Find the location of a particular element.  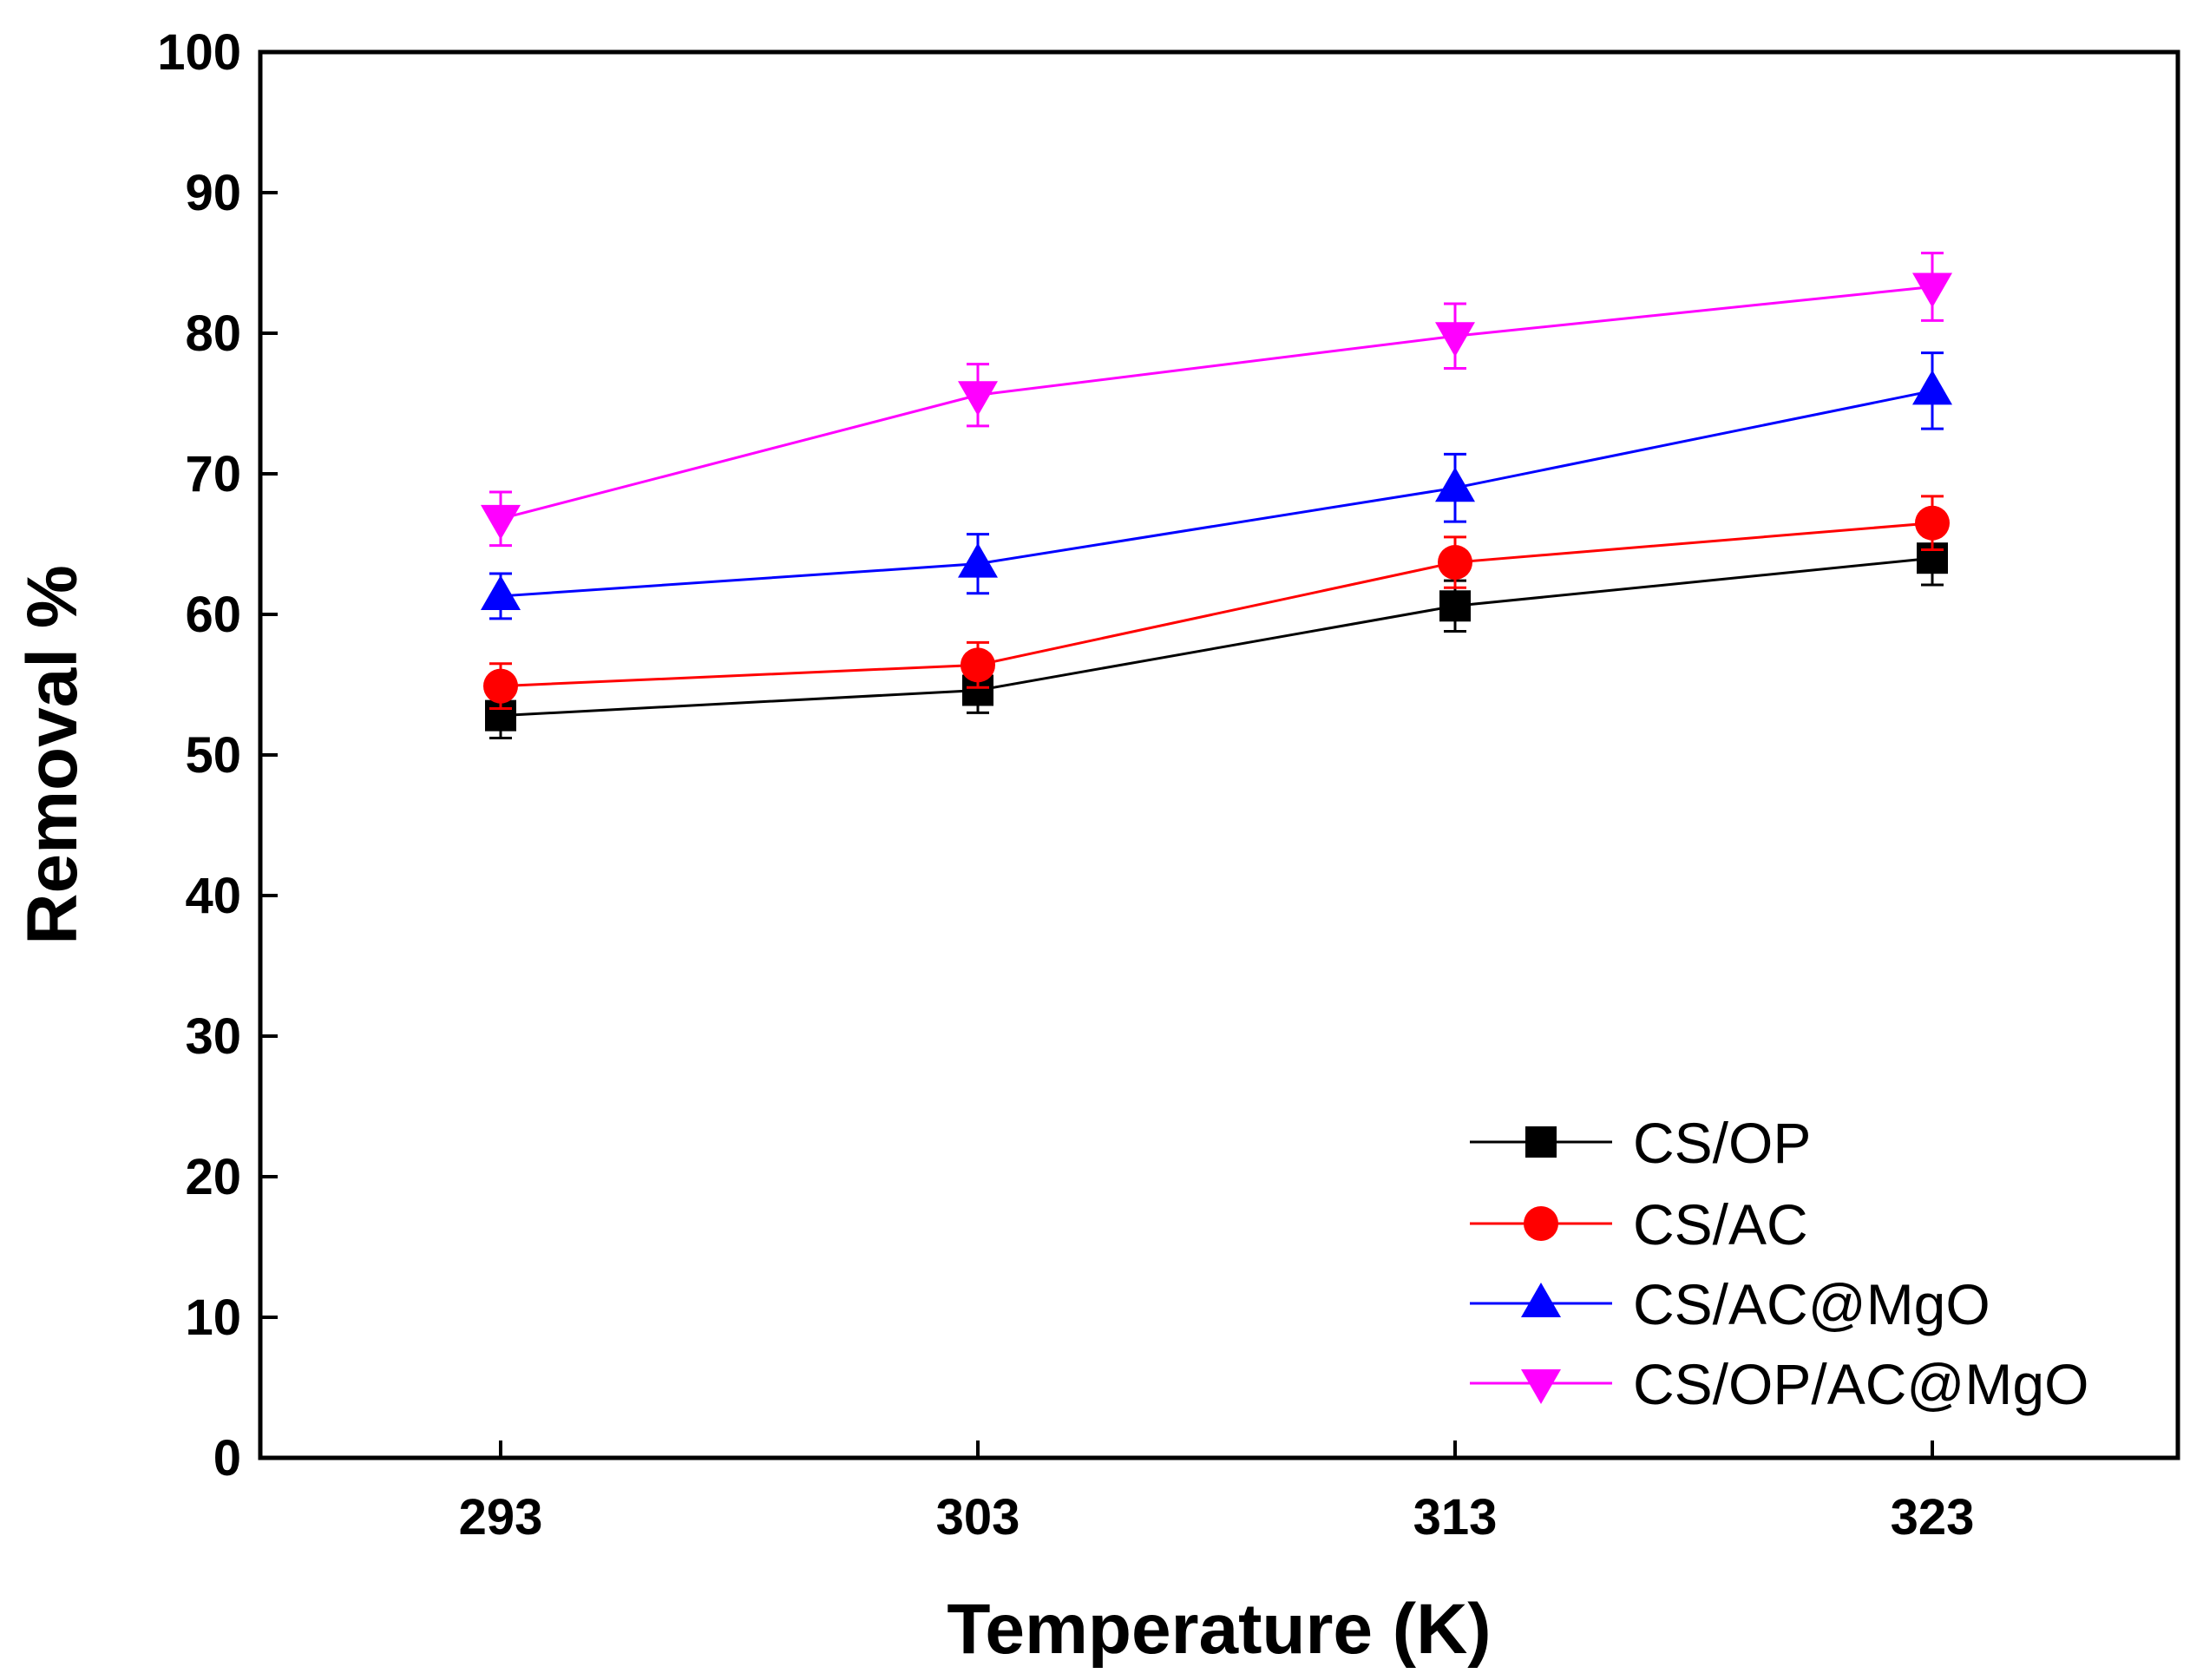

y-tick-label-20: 20 is located at coordinates (213, 1177).